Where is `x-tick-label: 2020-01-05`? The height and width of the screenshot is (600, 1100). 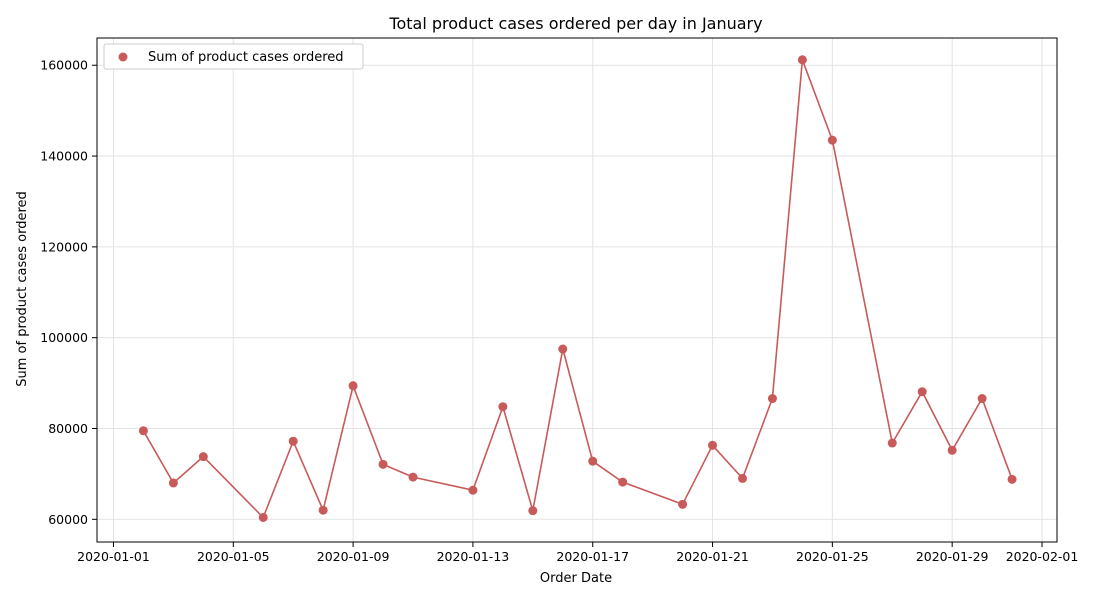
x-tick-label: 2020-01-05 is located at coordinates (233, 556).